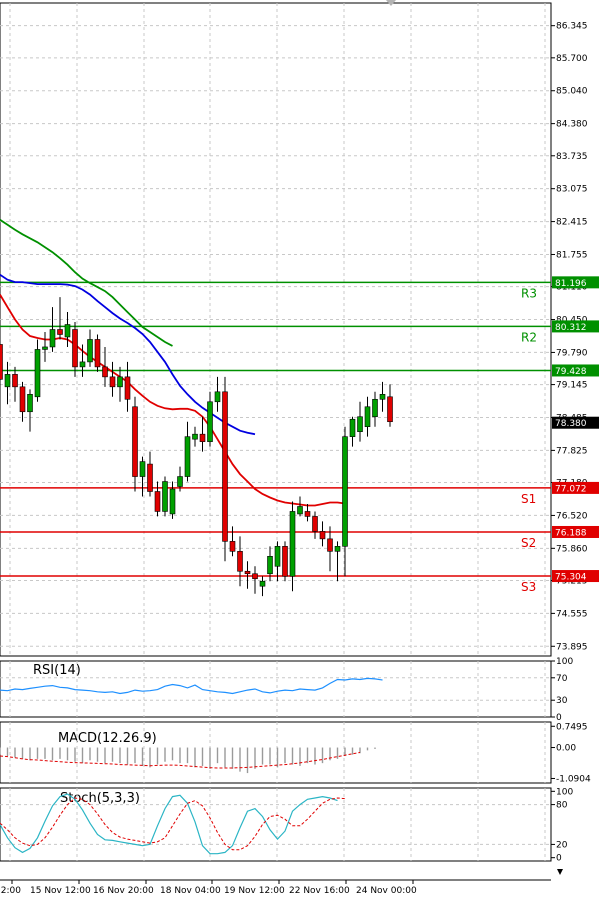 The width and height of the screenshot is (600, 905). I want to click on level-name-label: R3, so click(529, 293).